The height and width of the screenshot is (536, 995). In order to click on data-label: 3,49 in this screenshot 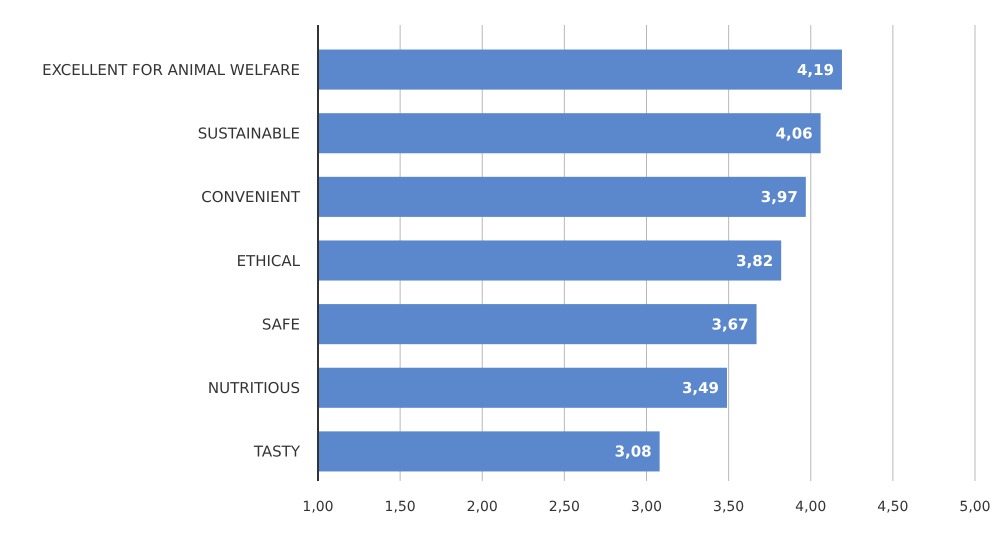, I will do `click(700, 388)`.